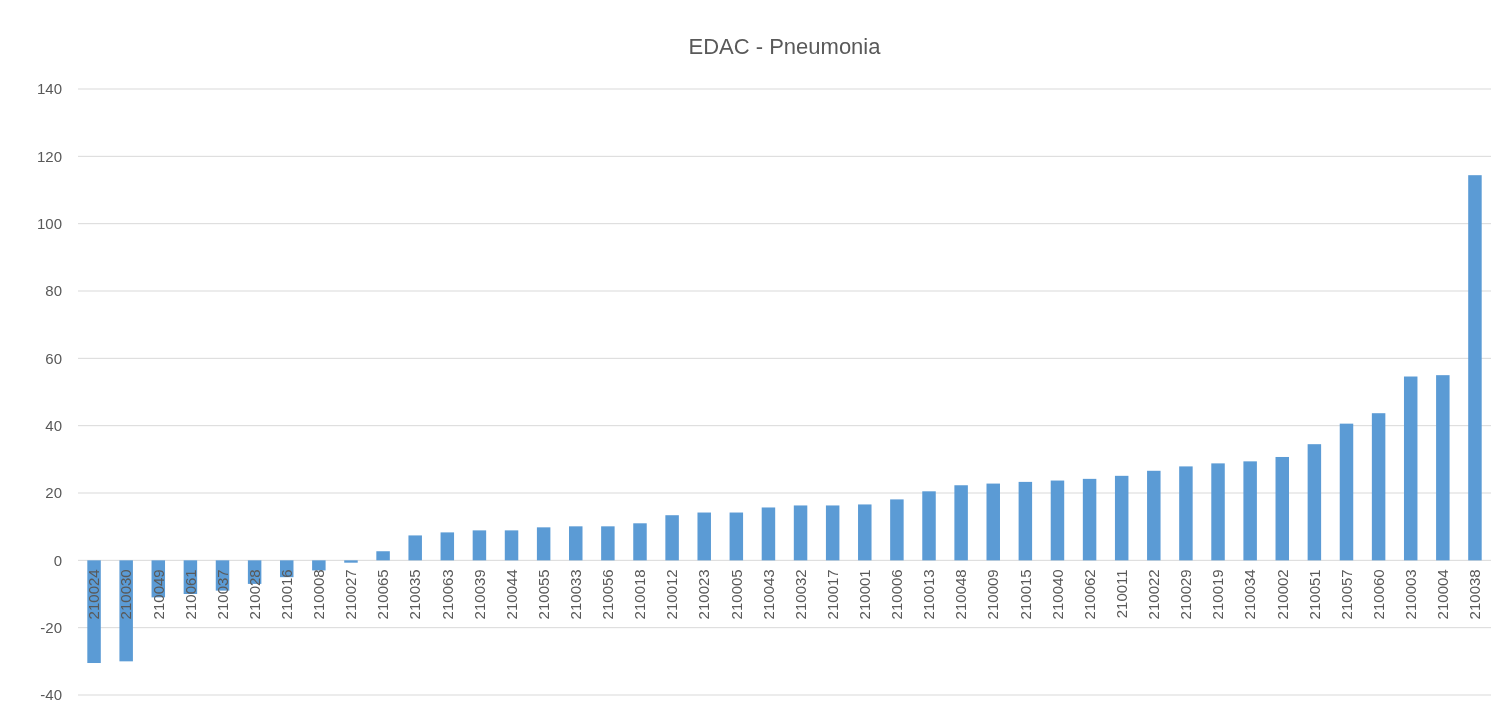 The height and width of the screenshot is (708, 1509). What do you see at coordinates (768, 594) in the screenshot?
I see `x-tick-label: 210043` at bounding box center [768, 594].